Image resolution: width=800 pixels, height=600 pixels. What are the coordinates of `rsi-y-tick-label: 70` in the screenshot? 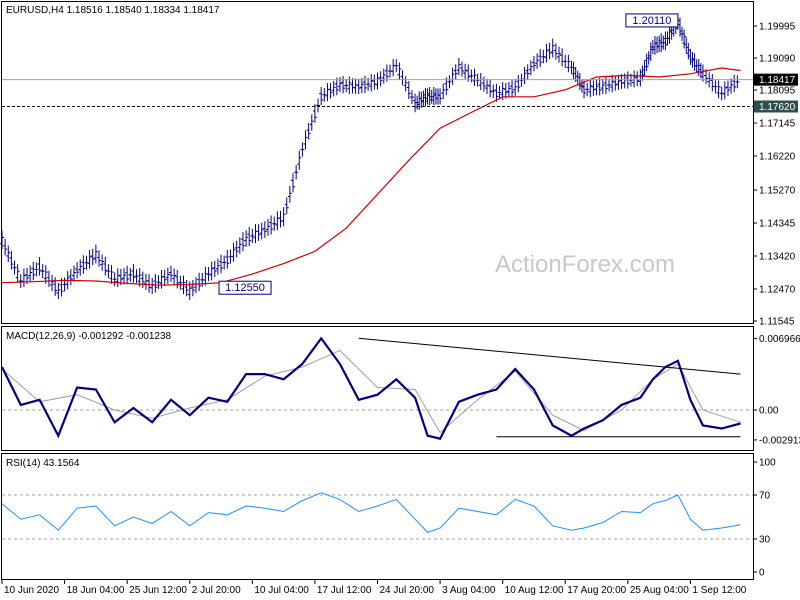 It's located at (765, 496).